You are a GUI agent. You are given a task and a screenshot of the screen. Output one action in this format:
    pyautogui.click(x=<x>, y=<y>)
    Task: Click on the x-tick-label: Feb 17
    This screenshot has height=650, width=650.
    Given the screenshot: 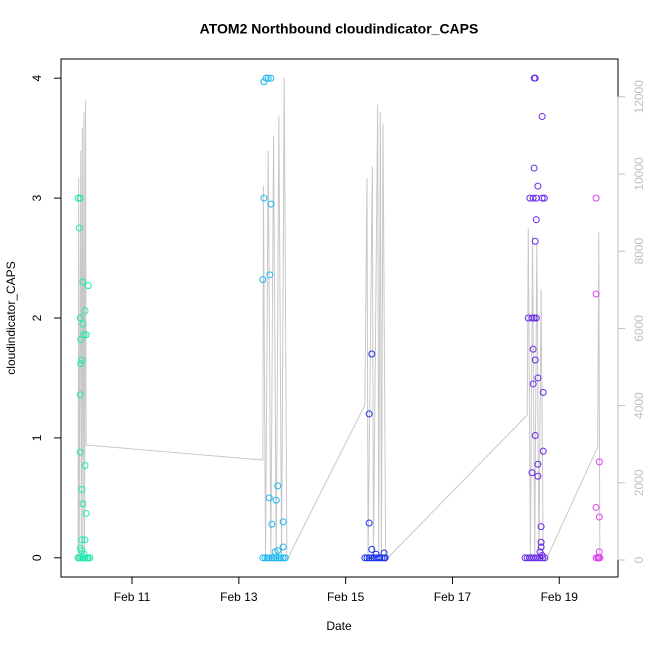 What is the action you would take?
    pyautogui.click(x=453, y=597)
    